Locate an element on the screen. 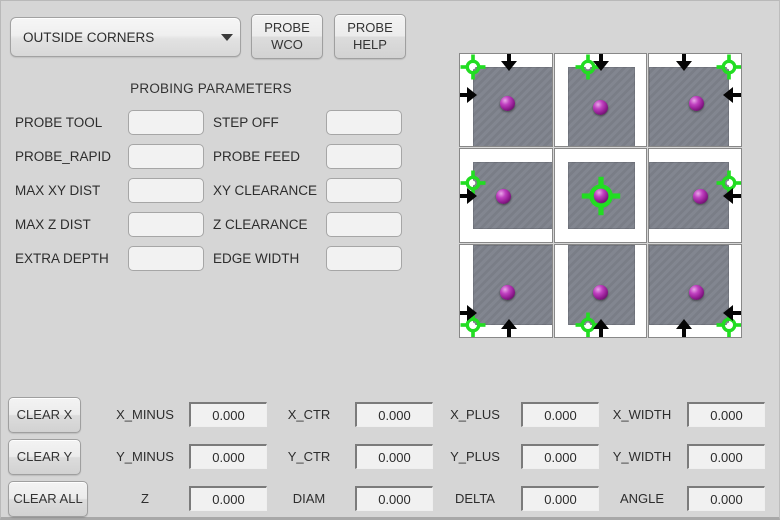 Image resolution: width=780 pixels, height=520 pixels. clear-all-label: CLEAR ALL is located at coordinates (48, 498).